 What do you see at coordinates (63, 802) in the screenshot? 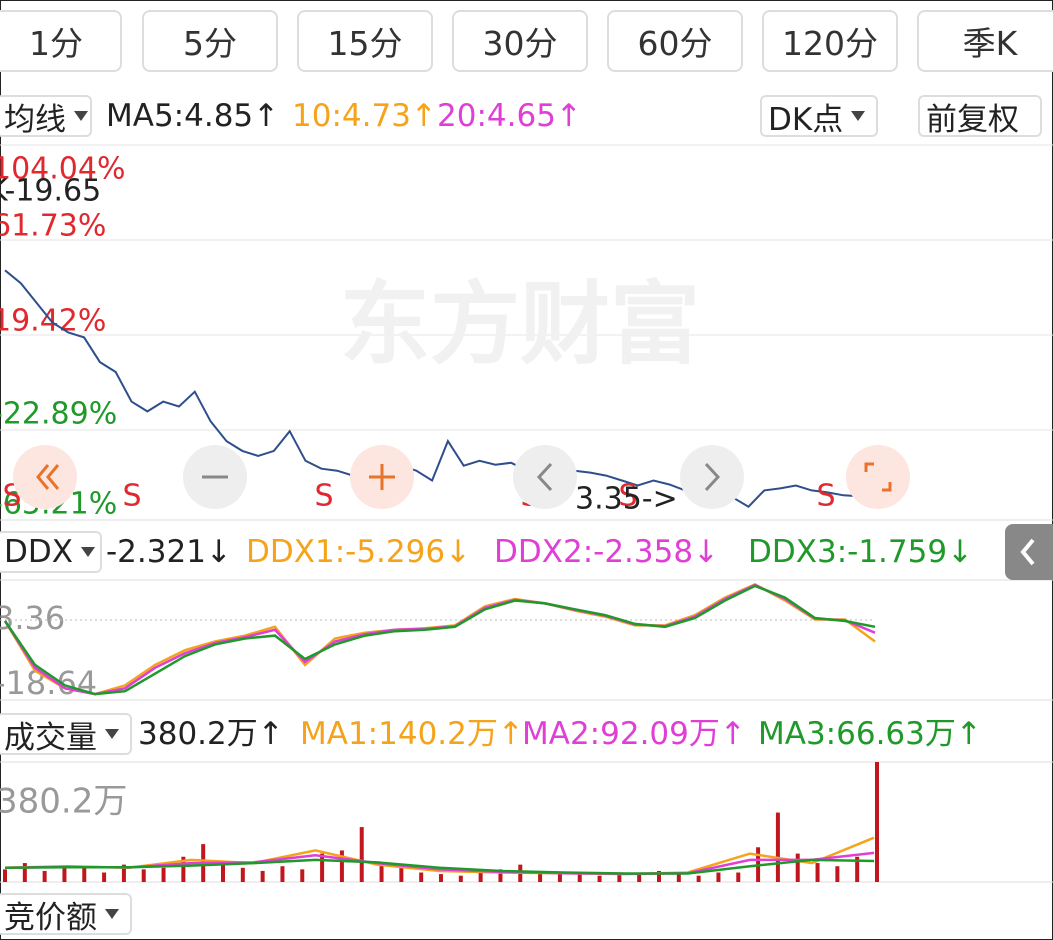
I see `volume-axis-label: 380.2万` at bounding box center [63, 802].